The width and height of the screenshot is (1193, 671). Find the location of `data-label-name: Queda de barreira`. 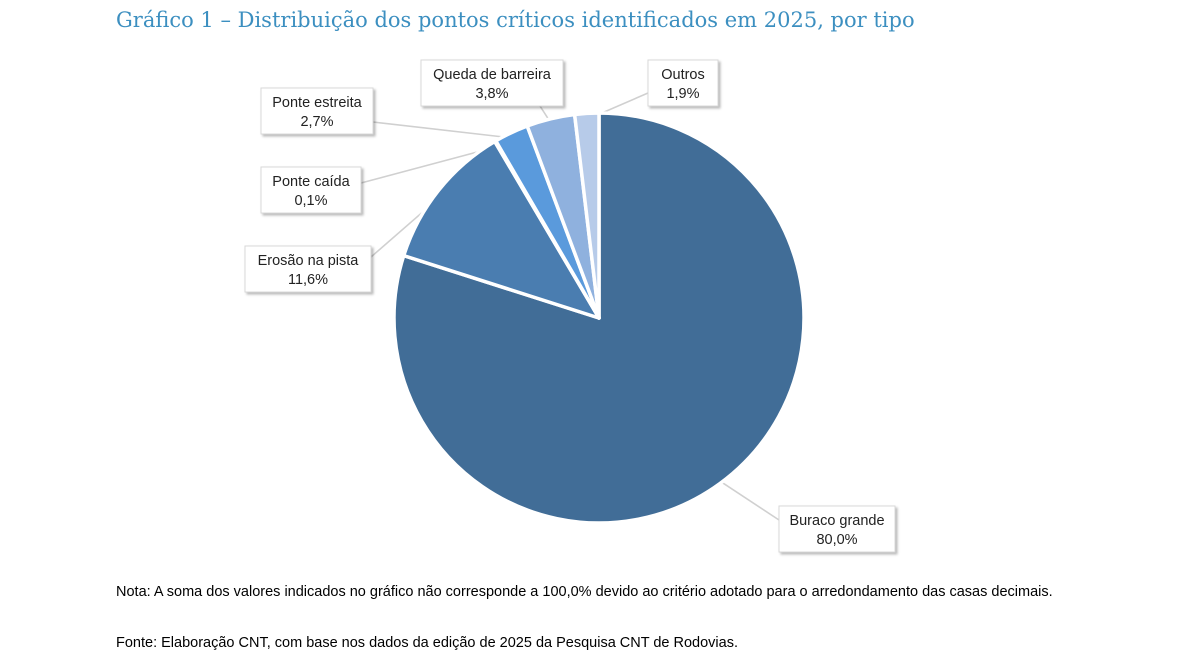

data-label-name: Queda de barreira is located at coordinates (492, 75).